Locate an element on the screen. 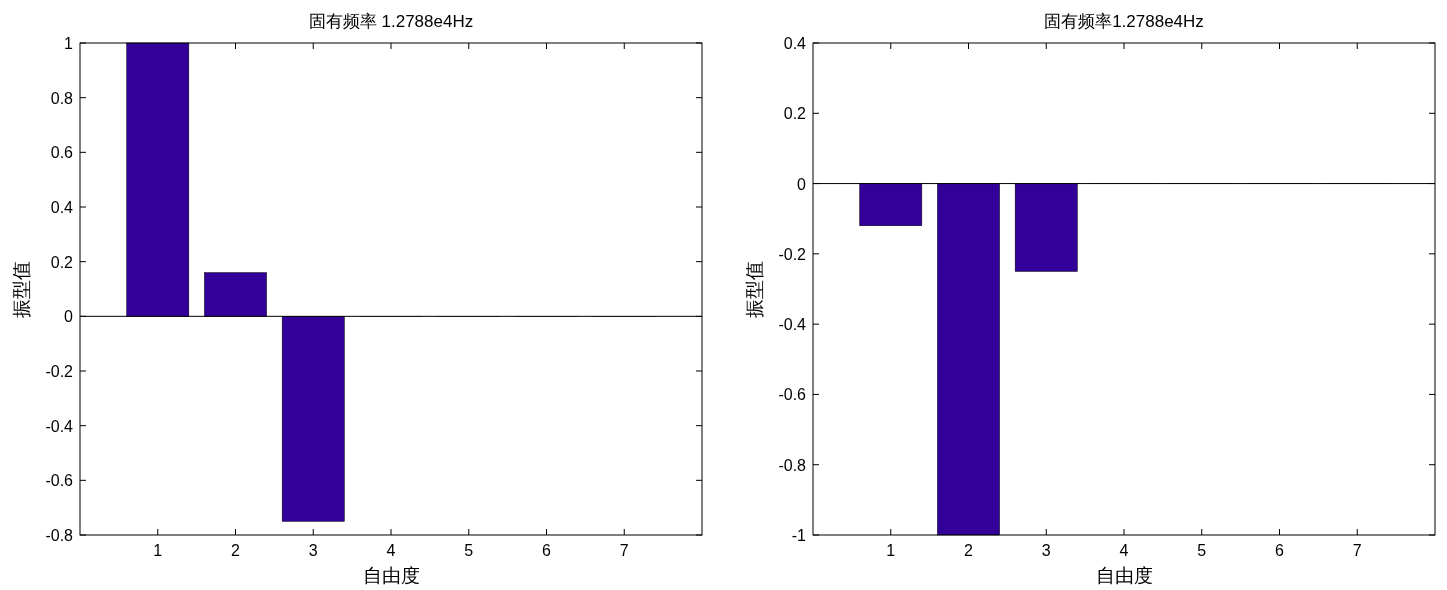 The height and width of the screenshot is (590, 1447). y-tick-label: 0.6 is located at coordinates (62, 153).